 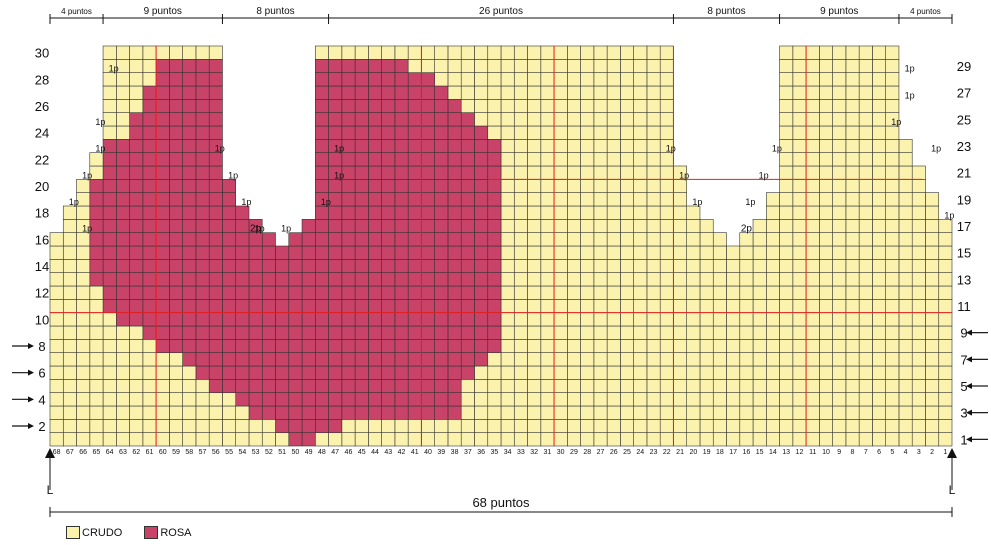 What do you see at coordinates (339, 175) in the screenshot?
I see `dec-label: 1p` at bounding box center [339, 175].